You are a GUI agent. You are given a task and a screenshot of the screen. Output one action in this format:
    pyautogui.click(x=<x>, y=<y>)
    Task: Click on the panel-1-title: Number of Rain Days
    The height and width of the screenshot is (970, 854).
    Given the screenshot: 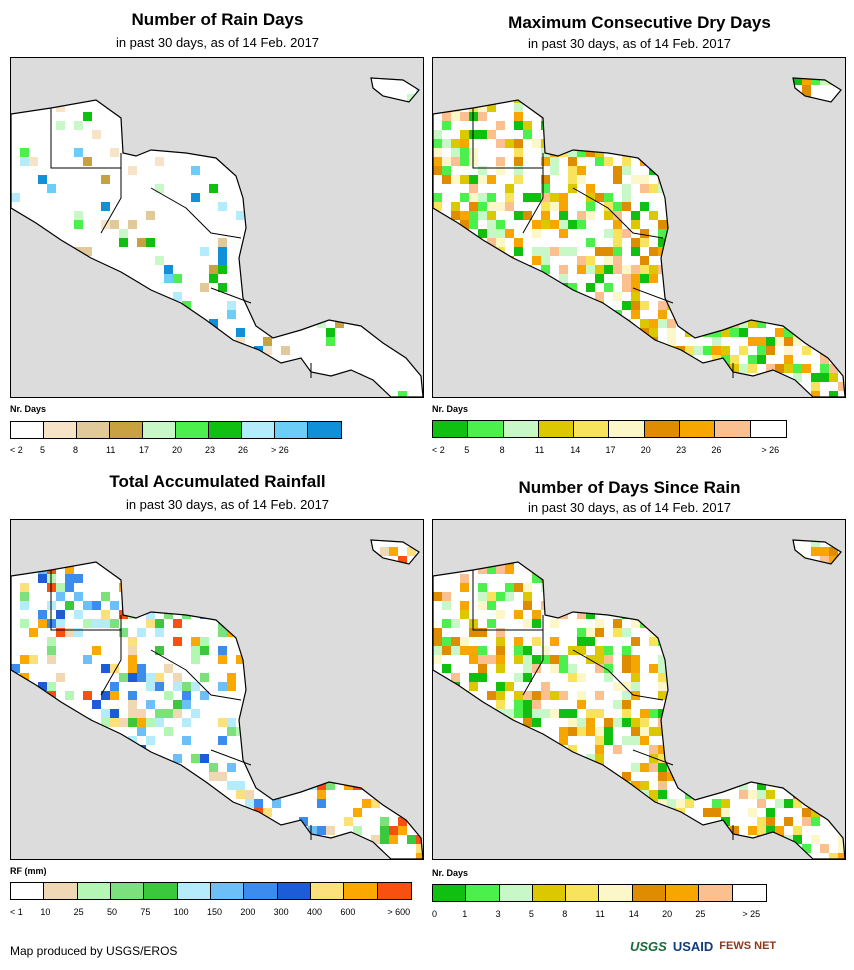 What is the action you would take?
    pyautogui.click(x=217, y=19)
    